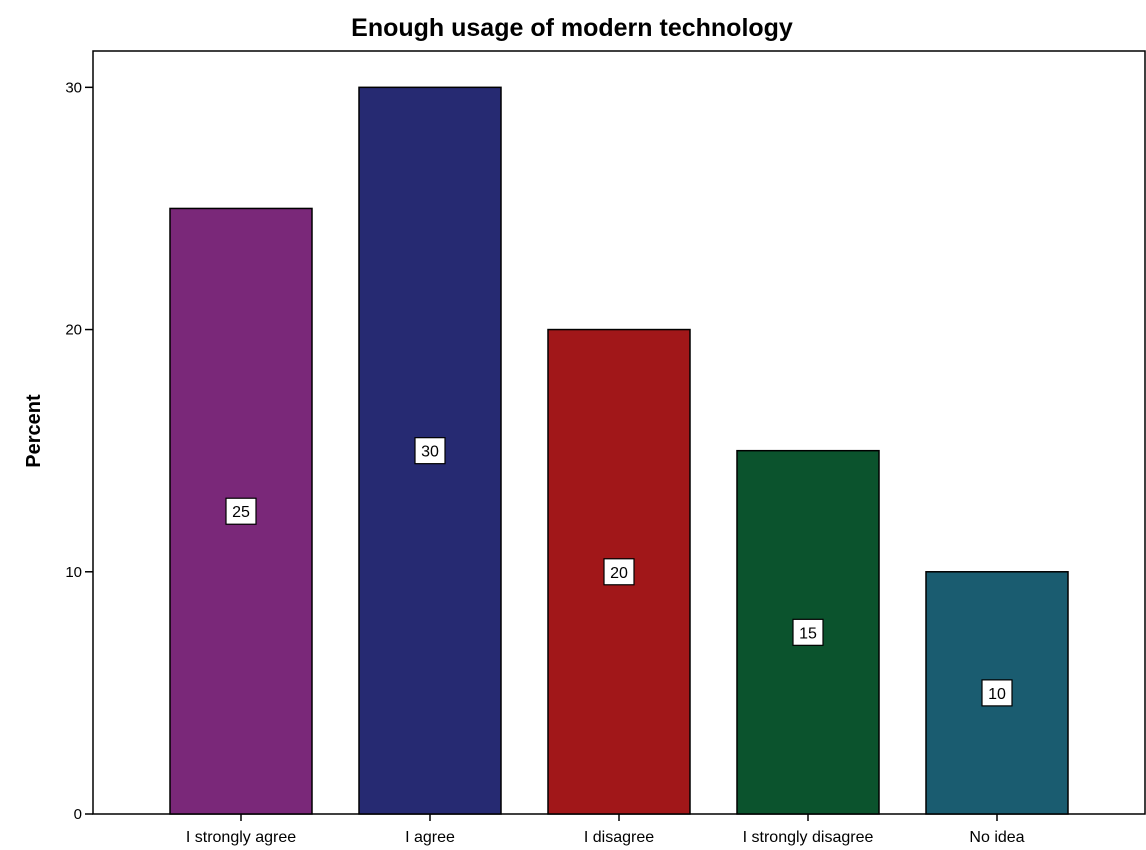 The width and height of the screenshot is (1146, 850). Describe the element at coordinates (808, 837) in the screenshot. I see `x-tick-label: I strongly disagree` at that location.